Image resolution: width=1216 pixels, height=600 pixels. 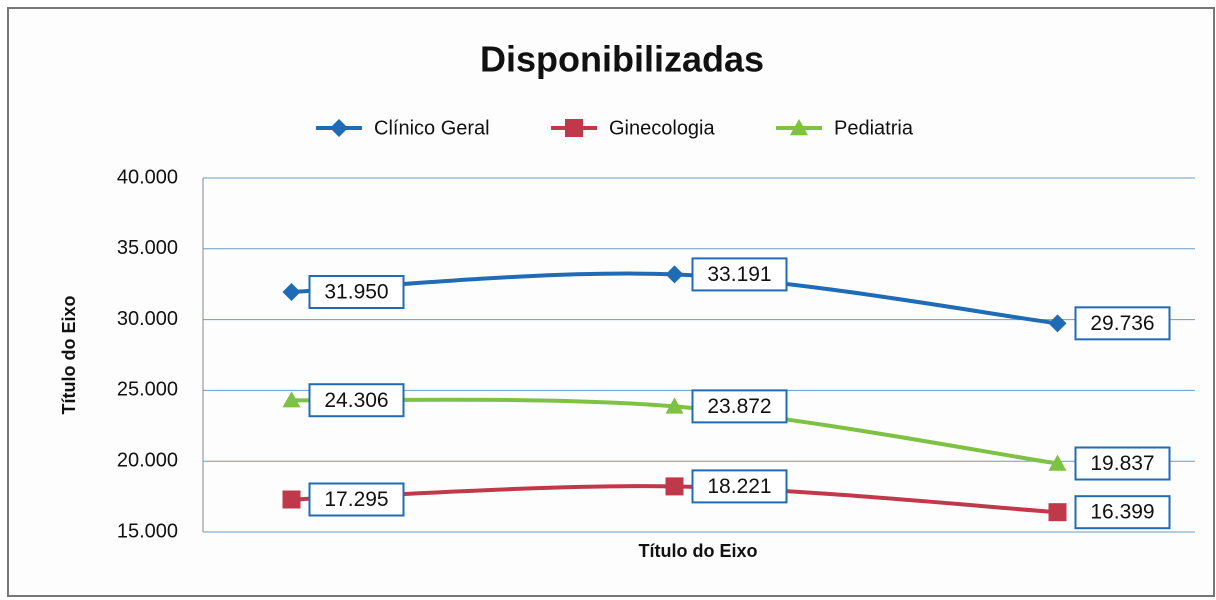 I want to click on legend-label: Ginecologia, so click(x=662, y=128).